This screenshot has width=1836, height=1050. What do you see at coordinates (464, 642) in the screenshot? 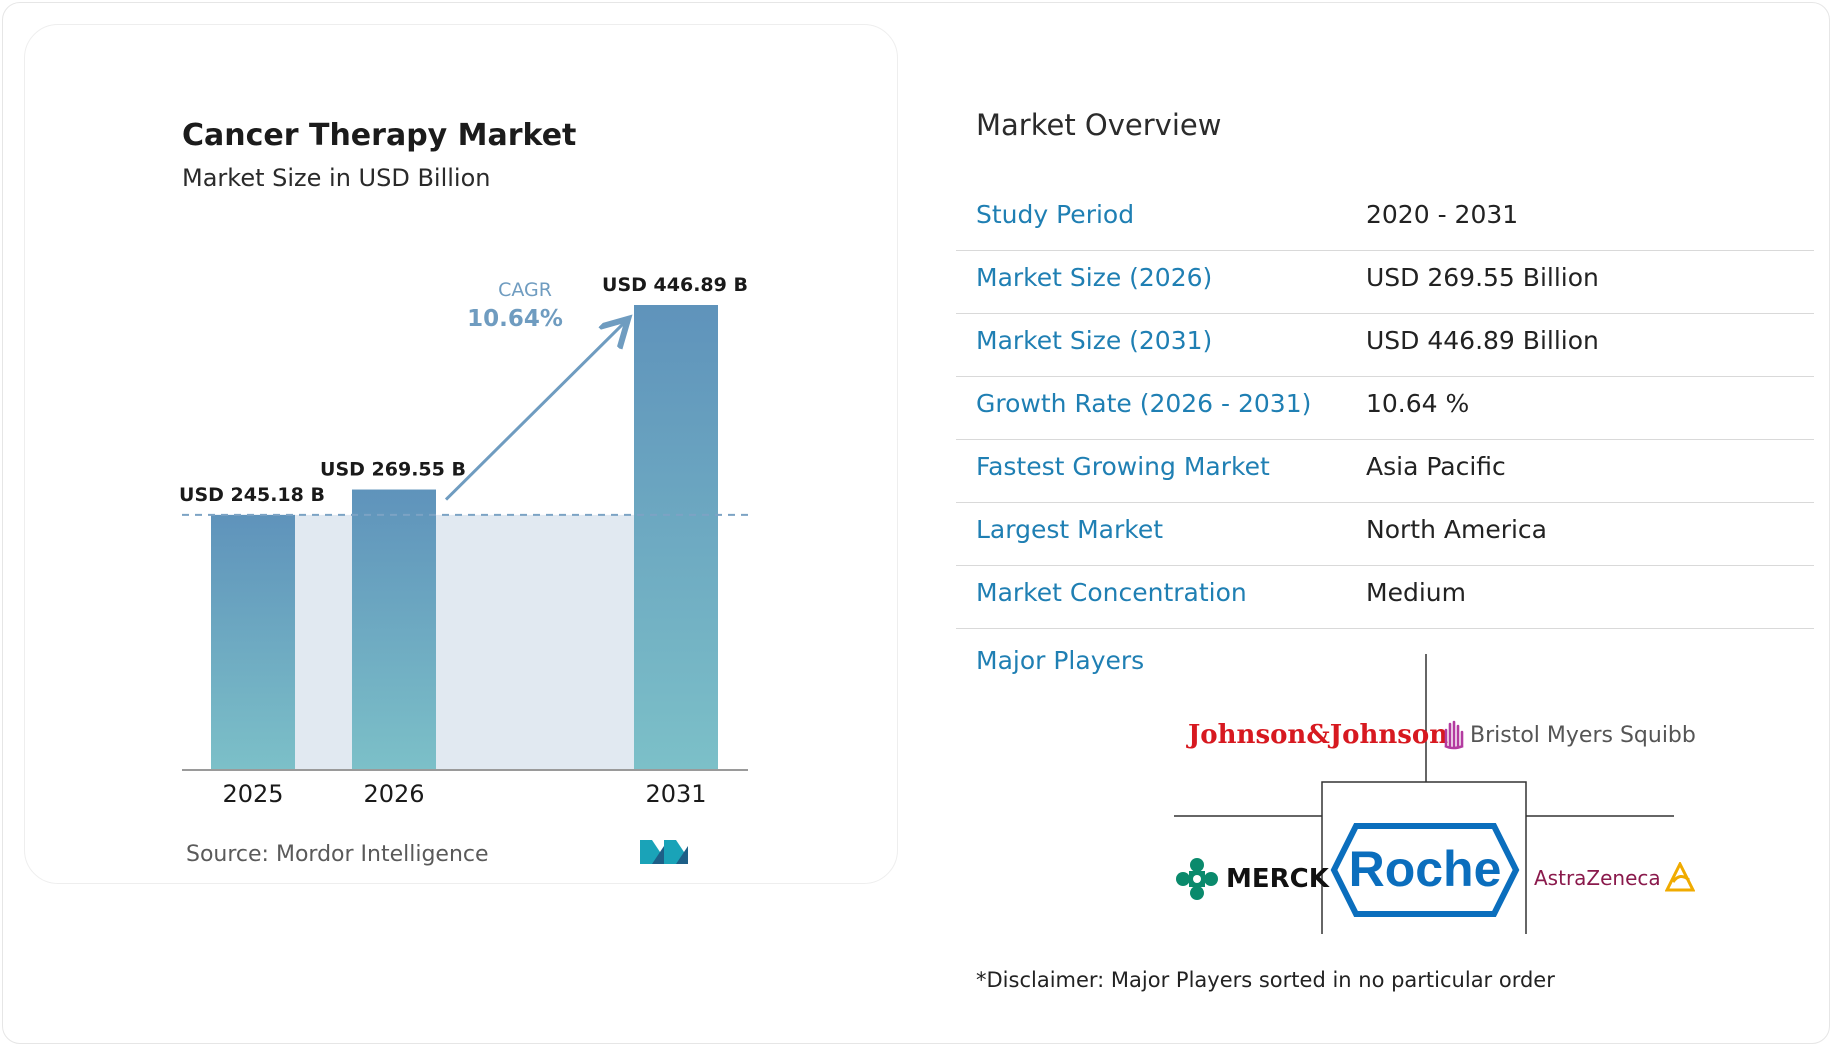
I see `baseline-shade-area` at bounding box center [464, 642].